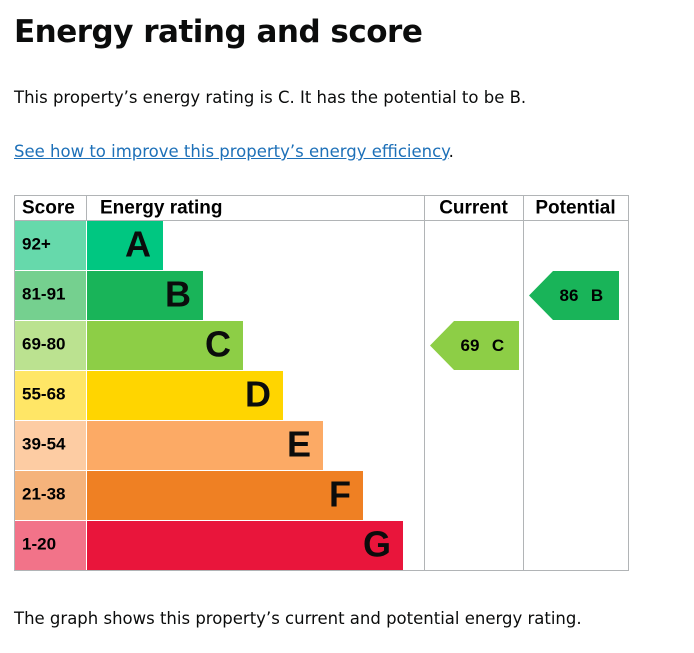  Describe the element at coordinates (218, 344) in the screenshot. I see `rating-letter: C` at that location.